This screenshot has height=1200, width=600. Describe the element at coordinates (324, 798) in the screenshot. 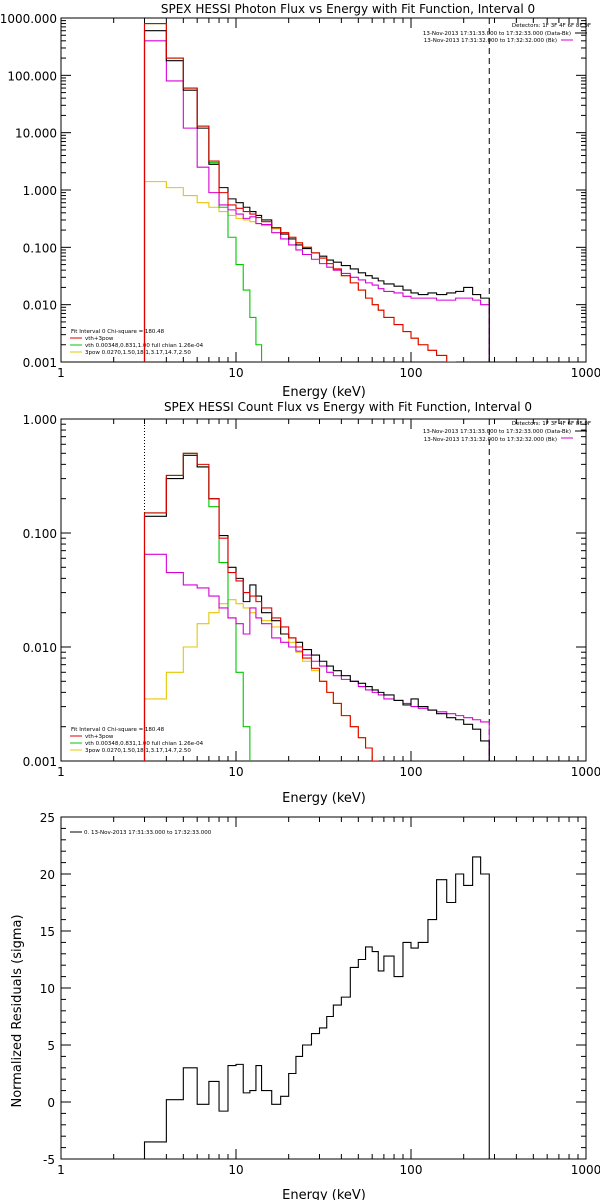

I see `count-flux-xlabel: Energy (keV)` at that location.